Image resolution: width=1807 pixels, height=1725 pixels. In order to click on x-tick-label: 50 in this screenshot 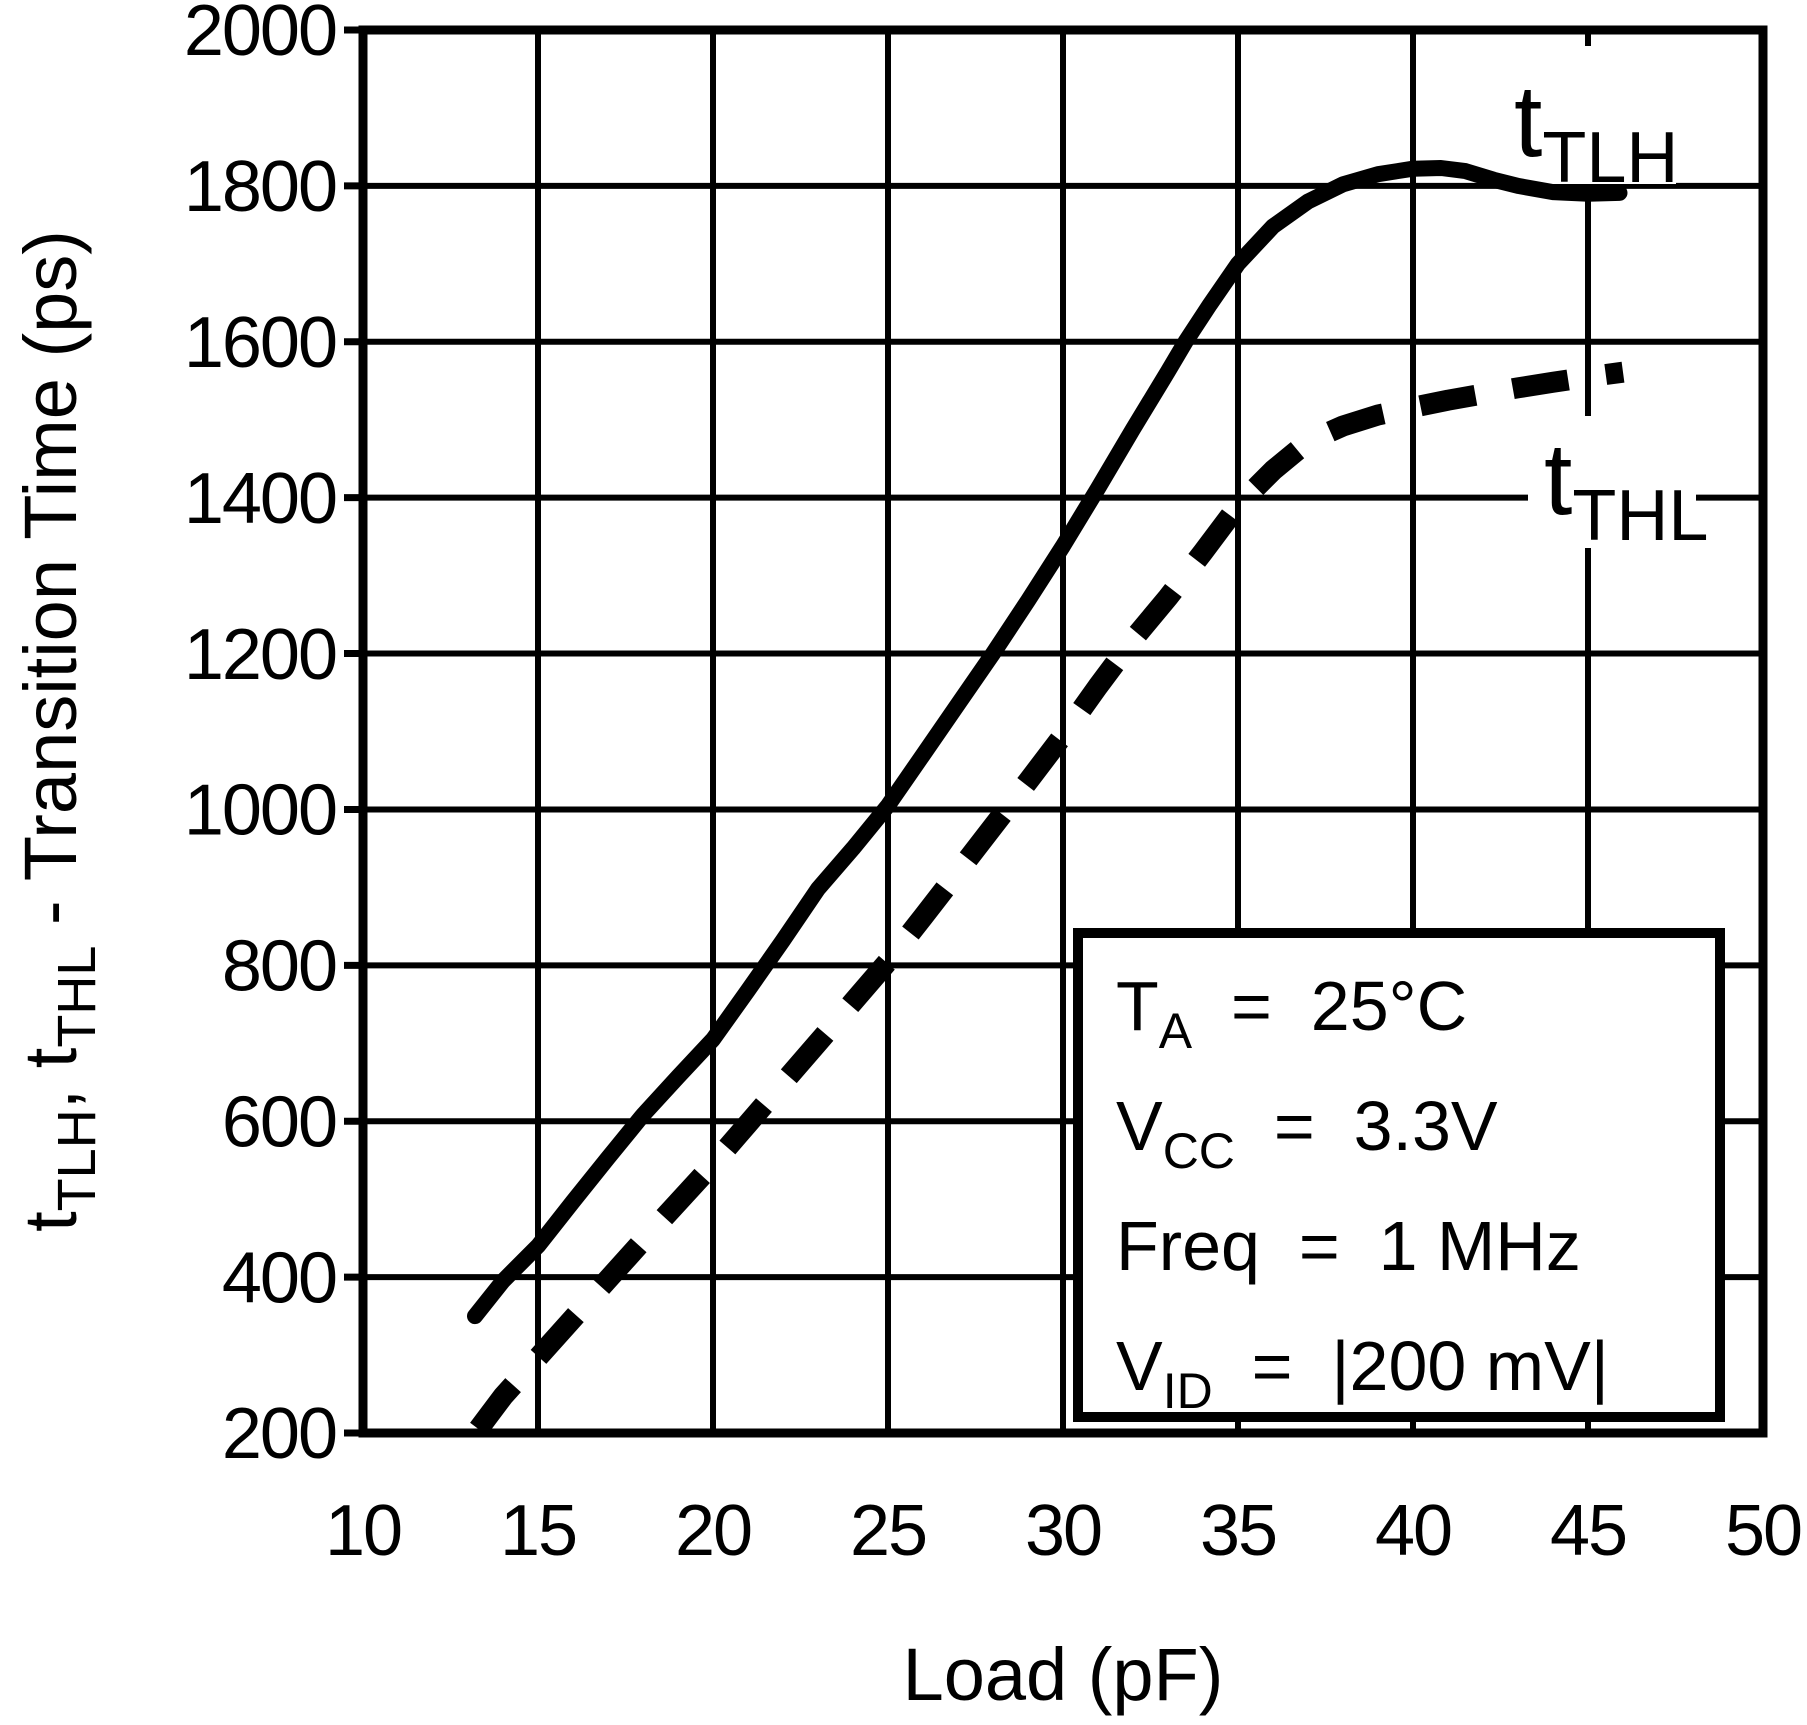, I will do `click(1763, 1531)`.